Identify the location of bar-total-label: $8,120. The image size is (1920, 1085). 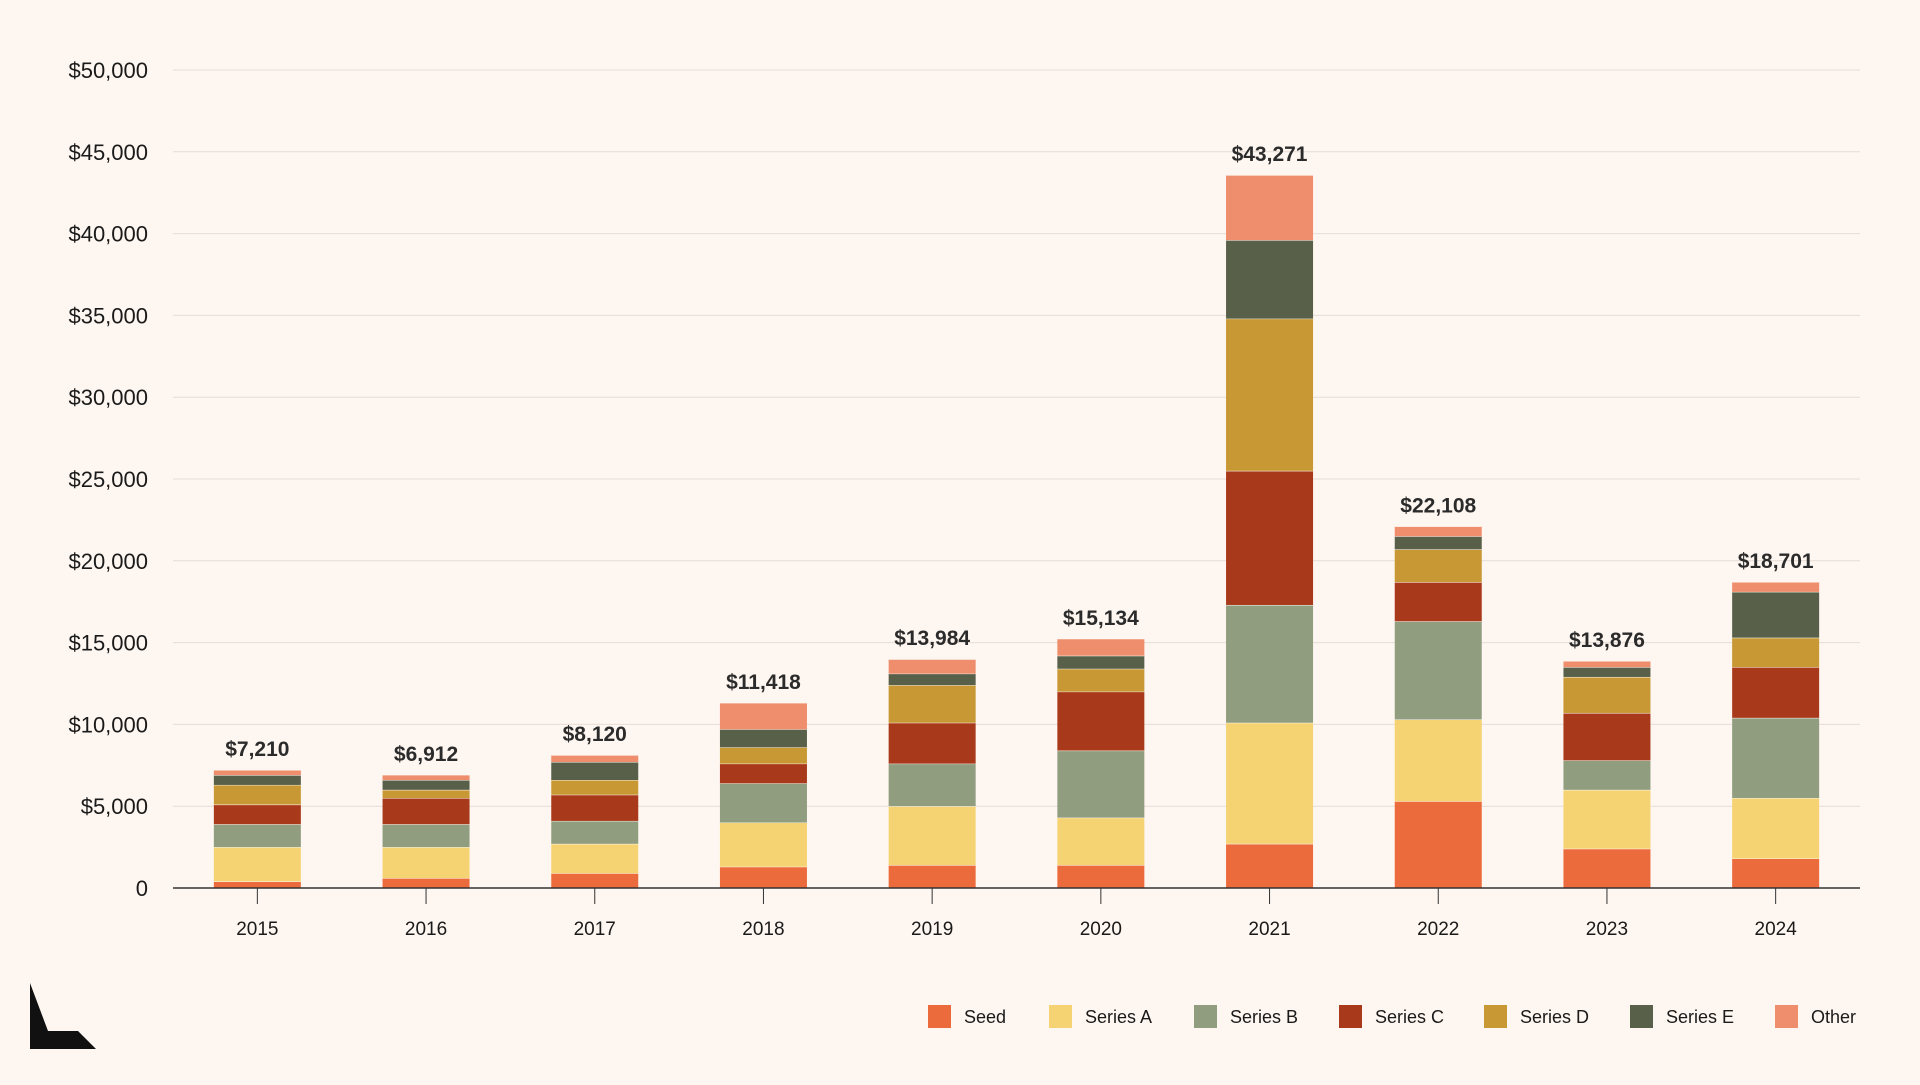
(595, 734).